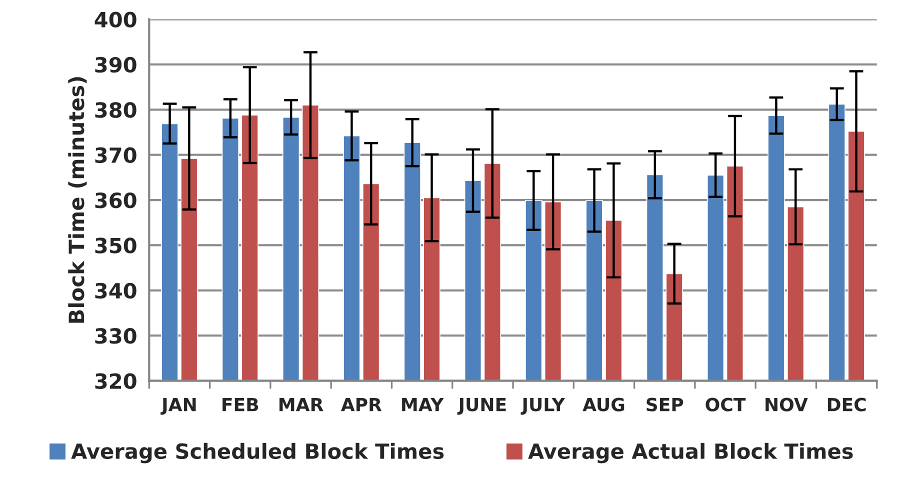  Describe the element at coordinates (115, 110) in the screenshot. I see `y-tick-label: 380` at that location.